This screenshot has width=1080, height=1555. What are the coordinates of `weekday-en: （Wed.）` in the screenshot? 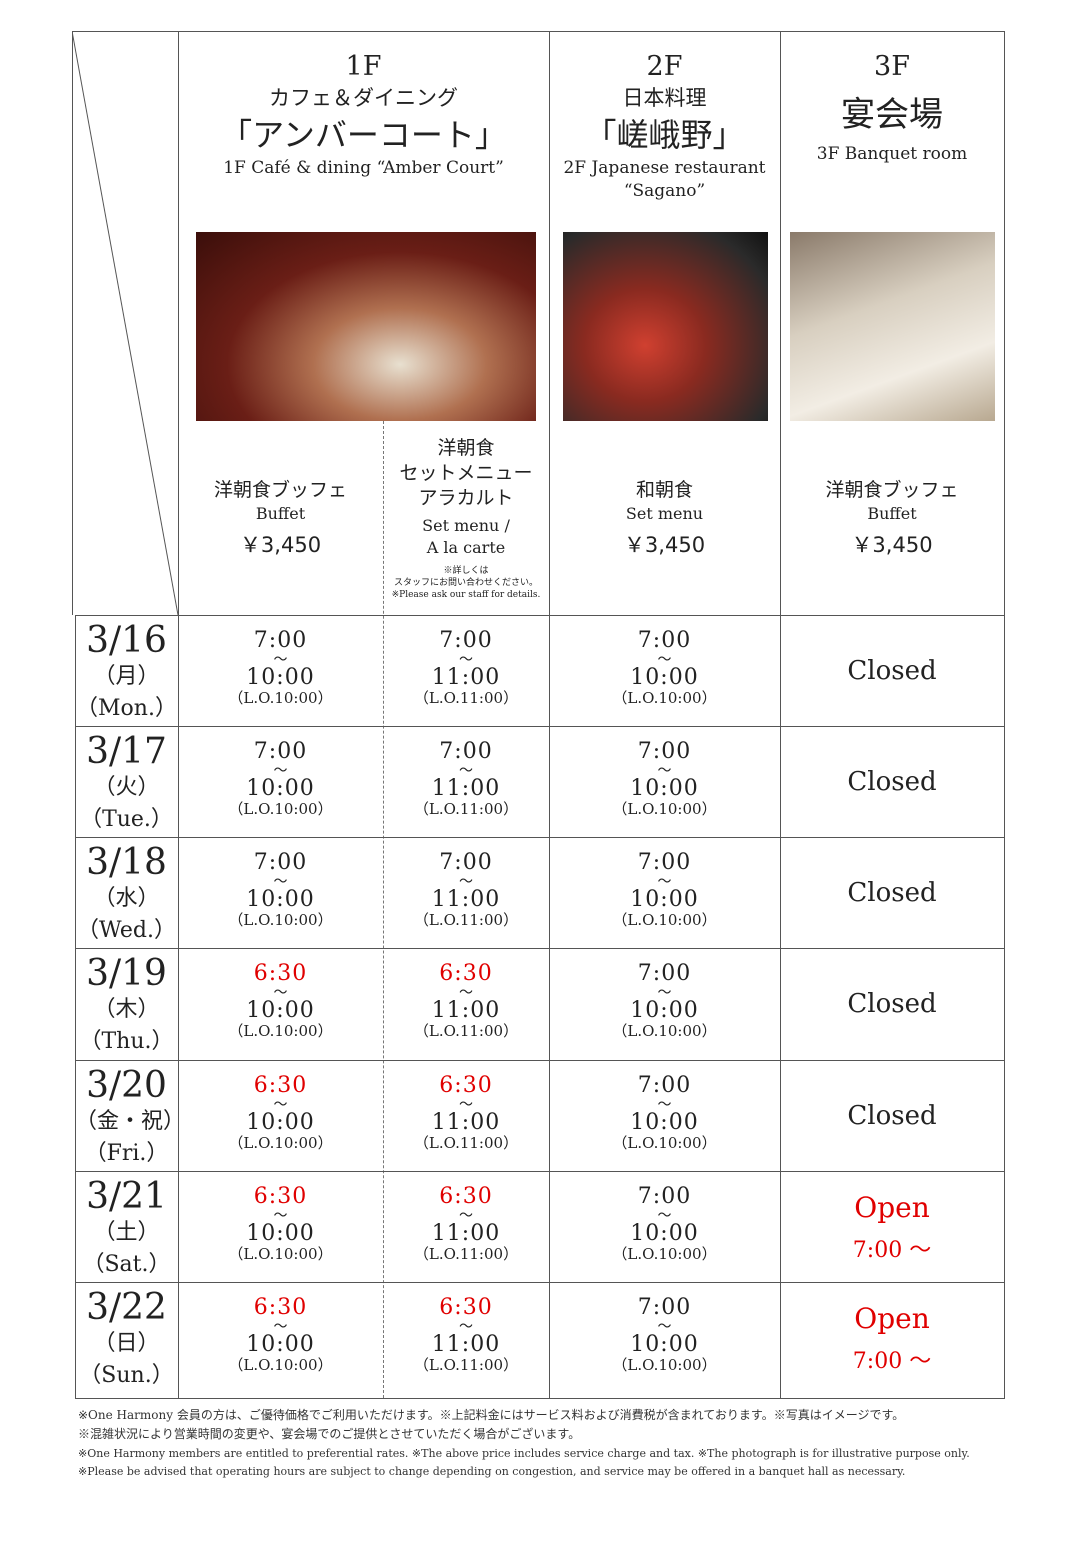 It's located at (126, 930).